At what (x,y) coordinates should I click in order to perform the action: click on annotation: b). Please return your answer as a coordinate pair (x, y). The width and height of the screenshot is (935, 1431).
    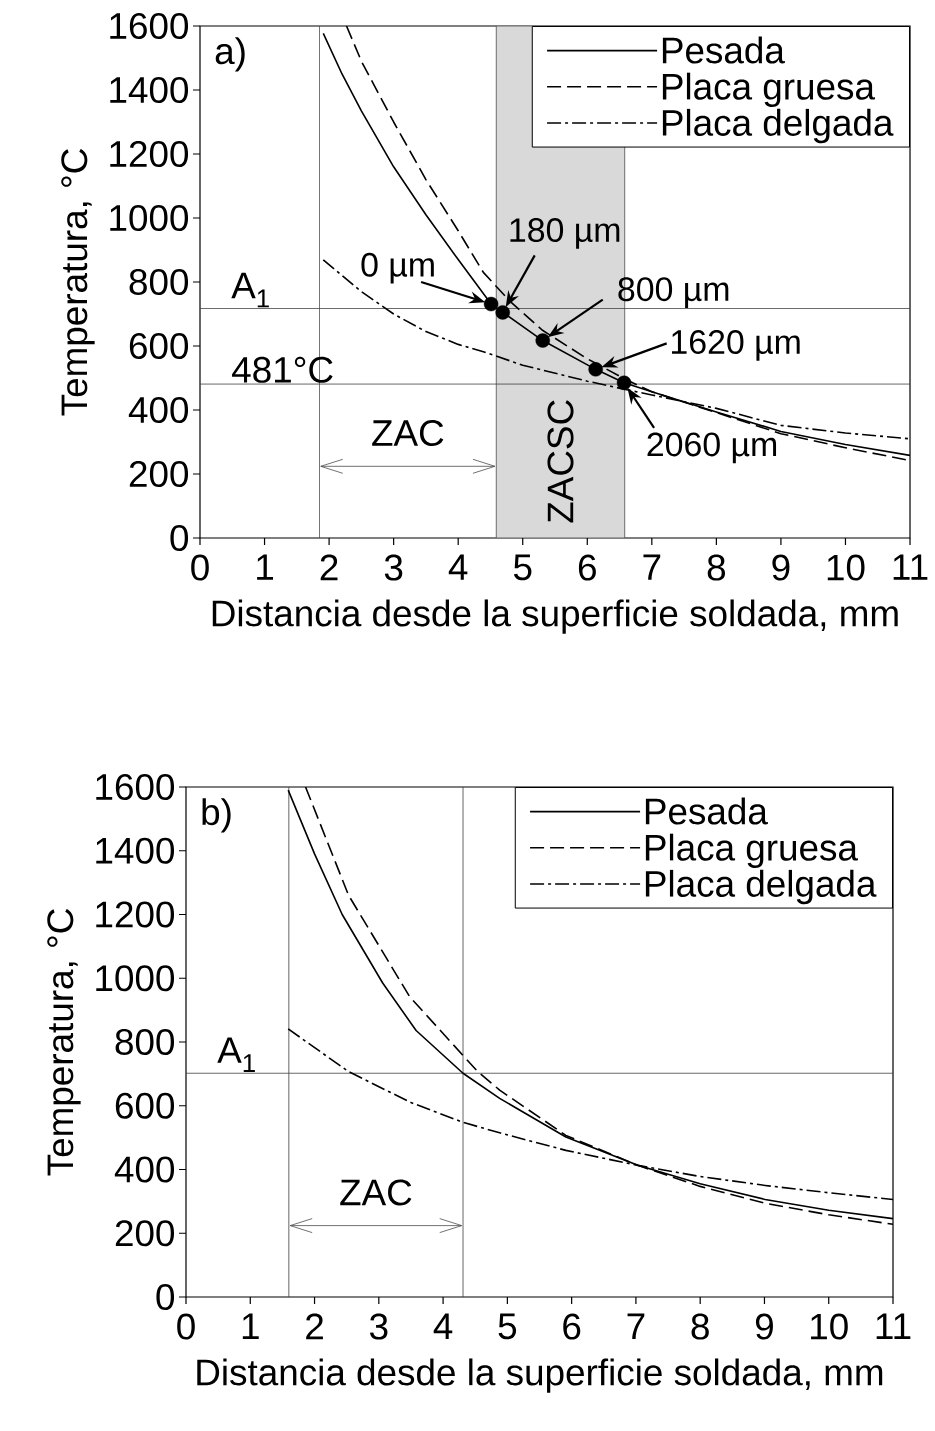
    Looking at the image, I should click on (216, 815).